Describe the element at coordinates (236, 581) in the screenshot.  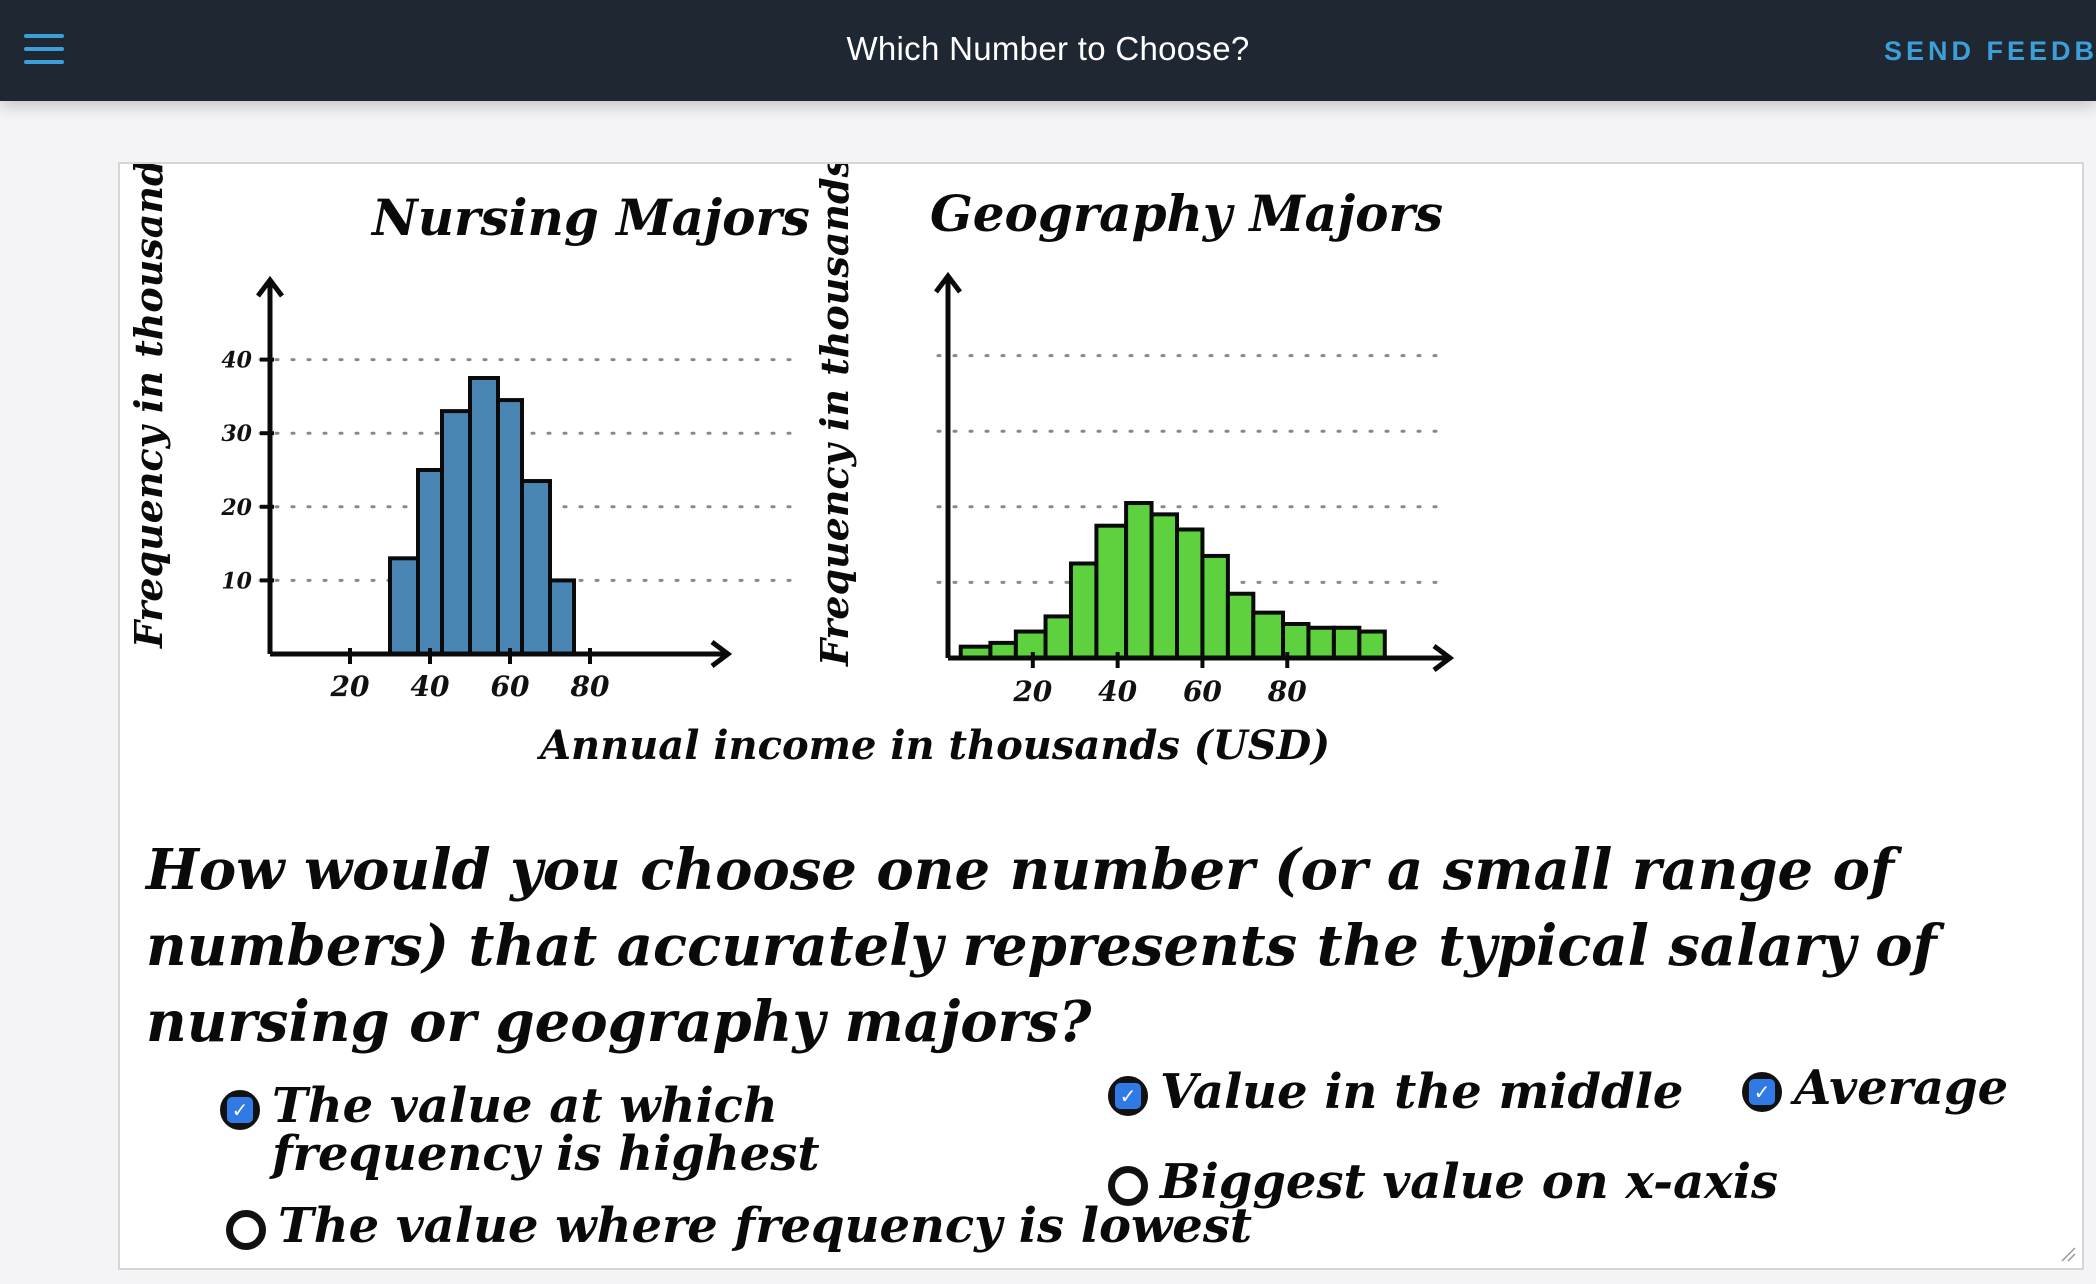
I see `y-tick-label: 10` at that location.